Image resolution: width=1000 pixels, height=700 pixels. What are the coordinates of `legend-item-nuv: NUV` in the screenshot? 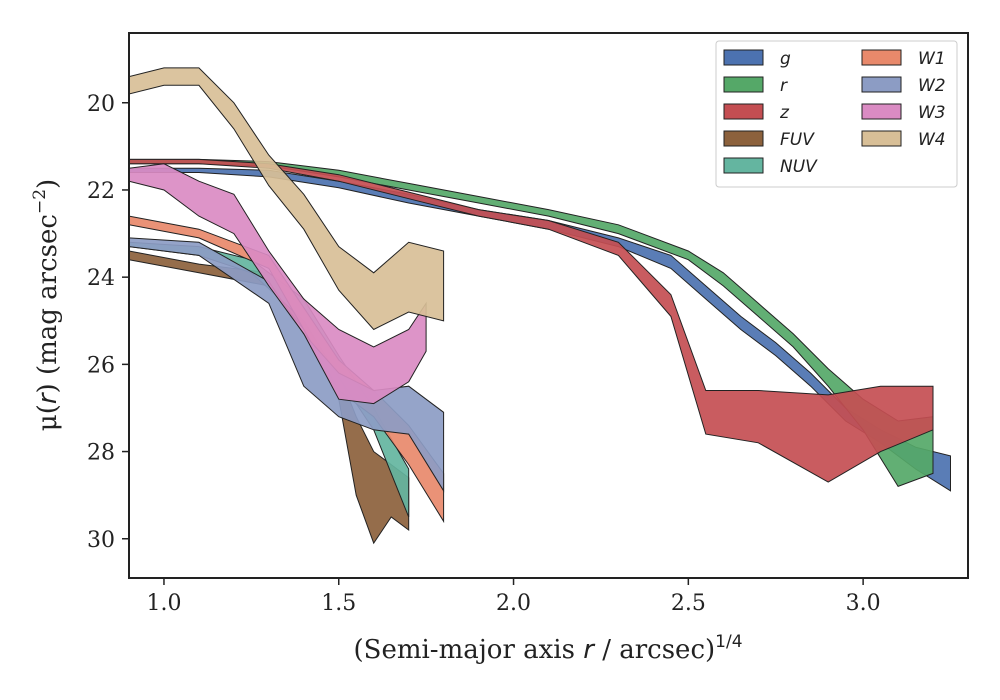 It's located at (770, 167).